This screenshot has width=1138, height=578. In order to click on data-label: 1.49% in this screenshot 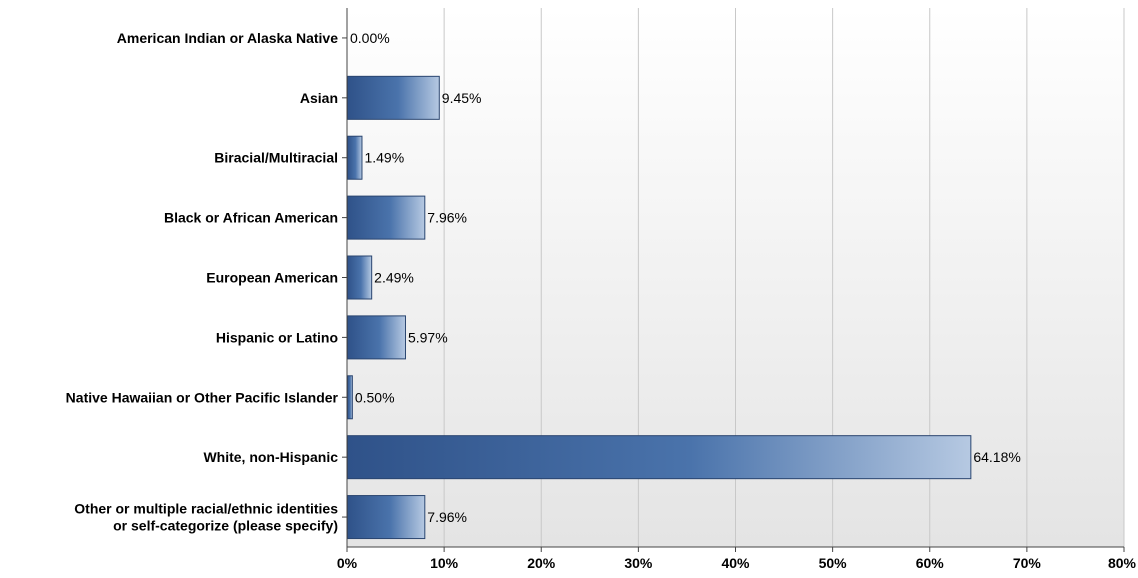, I will do `click(384, 158)`.